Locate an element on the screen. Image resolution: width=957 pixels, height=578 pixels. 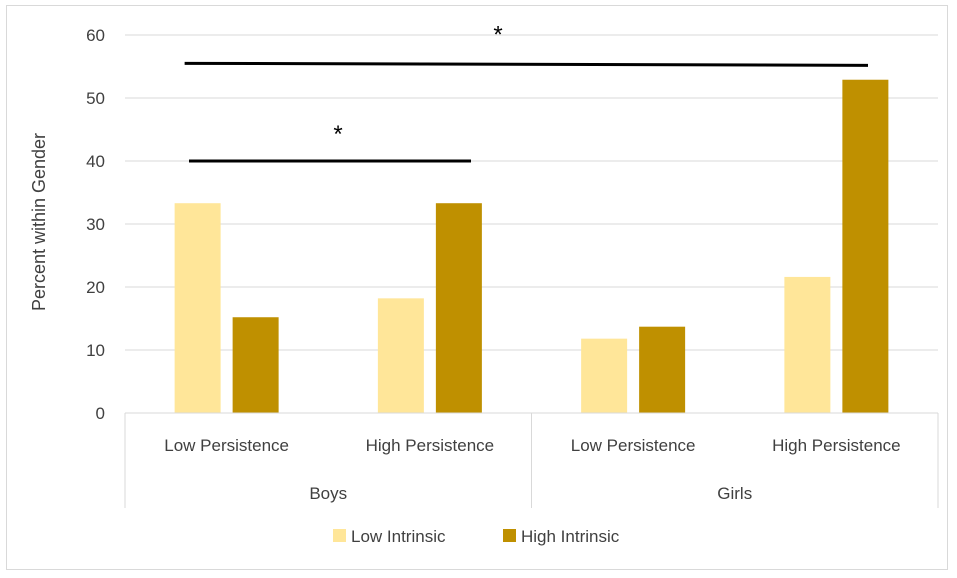
y-tick-label: 60 is located at coordinates (95, 35).